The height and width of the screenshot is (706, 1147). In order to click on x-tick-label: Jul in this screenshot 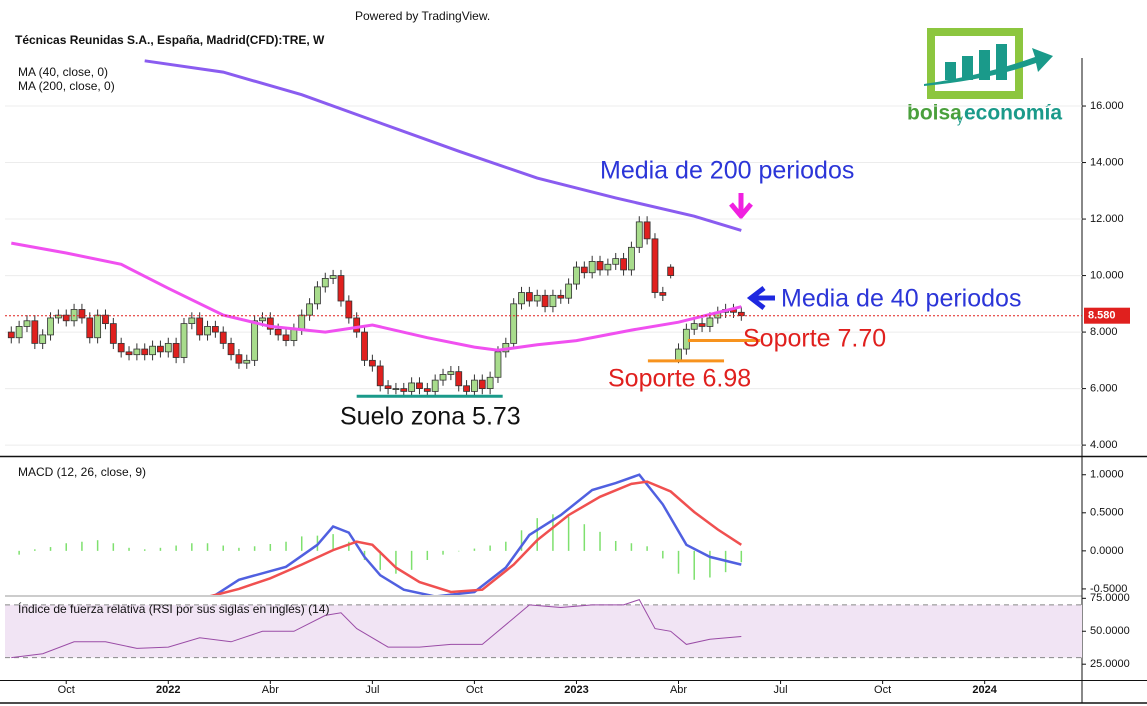, I will do `click(781, 690)`.